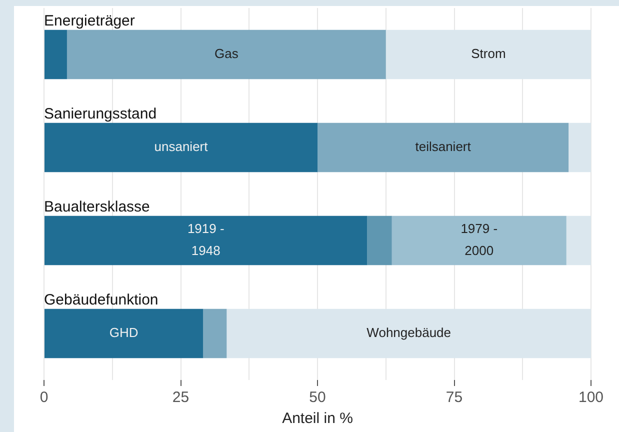 The width and height of the screenshot is (619, 432). I want to click on y-tick-label: Energieträger, so click(89, 21).